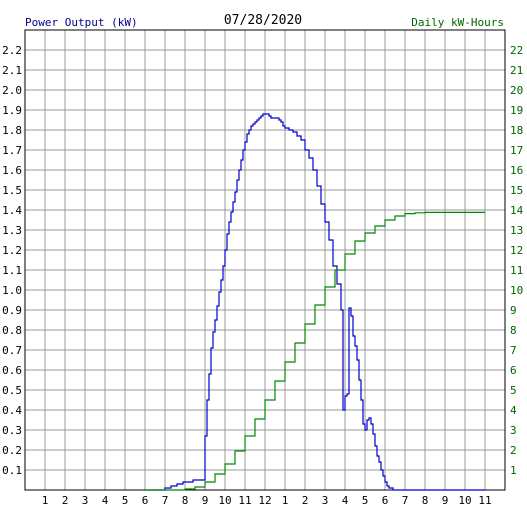 The image size is (527, 510). What do you see at coordinates (264, 500) in the screenshot?
I see `x-tick-label: 12` at bounding box center [264, 500].